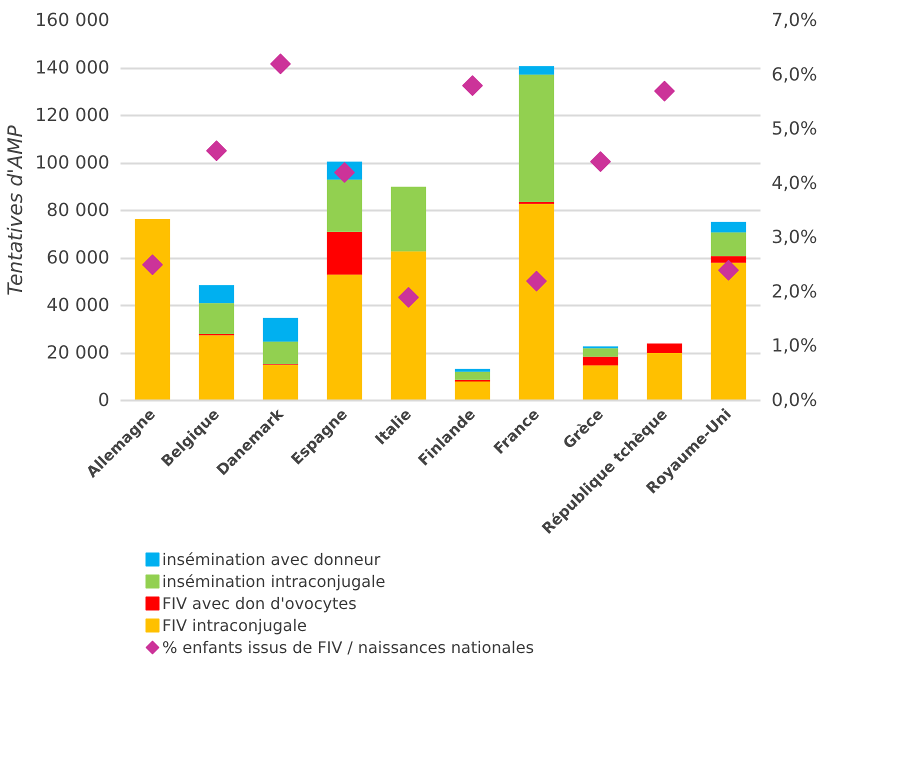 This screenshot has height=760, width=922. What do you see at coordinates (104, 400) in the screenshot?
I see `y-tick-label: 0` at bounding box center [104, 400].